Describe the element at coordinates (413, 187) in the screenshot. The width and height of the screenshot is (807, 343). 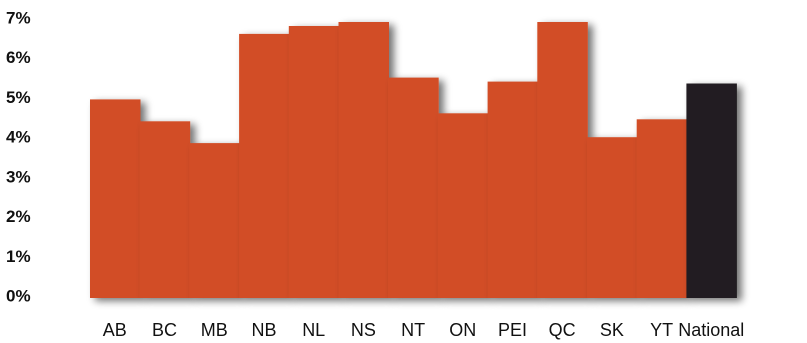
I see `bar-nt` at that location.